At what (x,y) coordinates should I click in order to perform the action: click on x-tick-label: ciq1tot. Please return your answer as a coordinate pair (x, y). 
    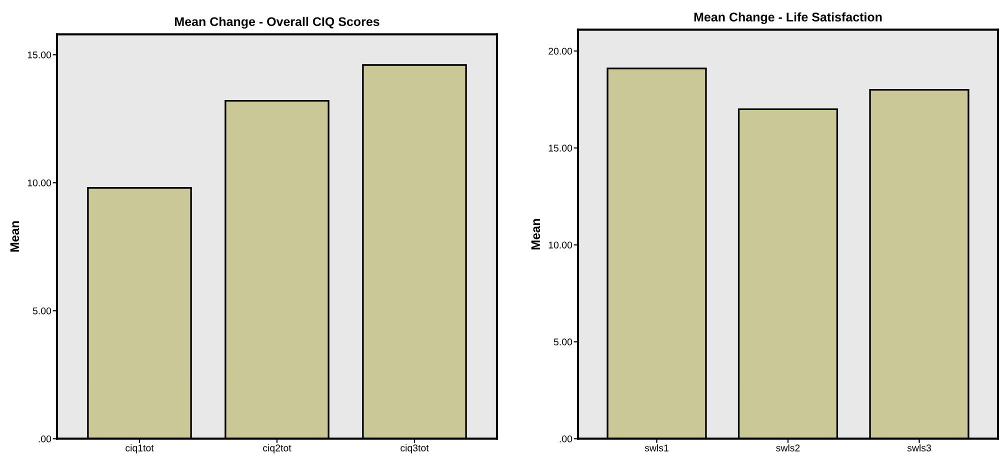
    Looking at the image, I should click on (140, 449).